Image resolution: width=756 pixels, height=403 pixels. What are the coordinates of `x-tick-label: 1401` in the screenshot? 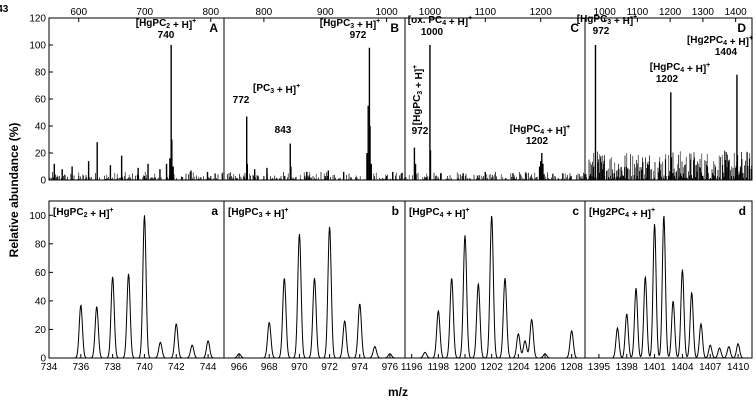 It's located at (654, 367).